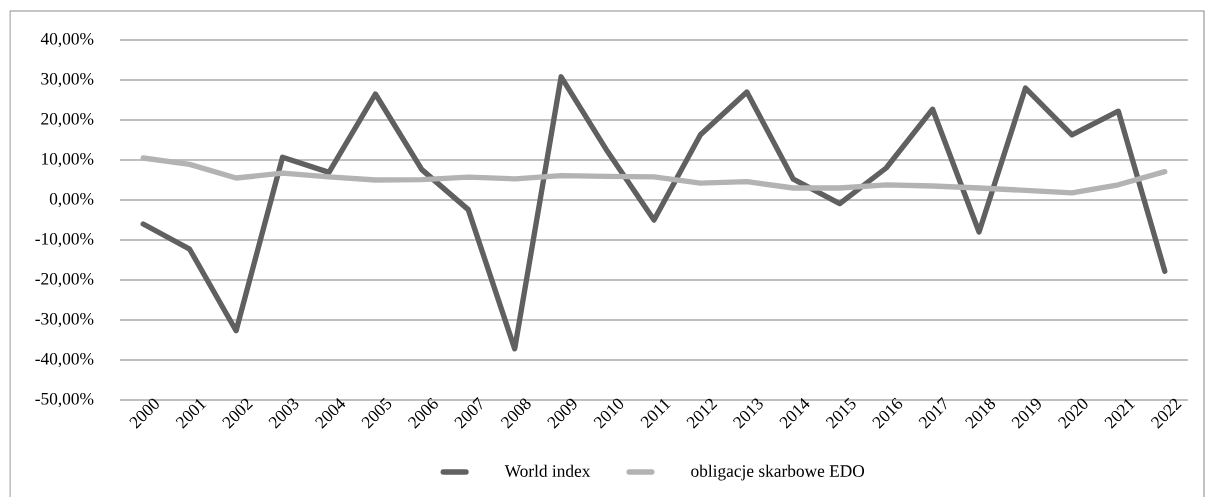  Describe the element at coordinates (778, 472) in the screenshot. I see `legend-label: obligacje skarbowe EDO` at that location.